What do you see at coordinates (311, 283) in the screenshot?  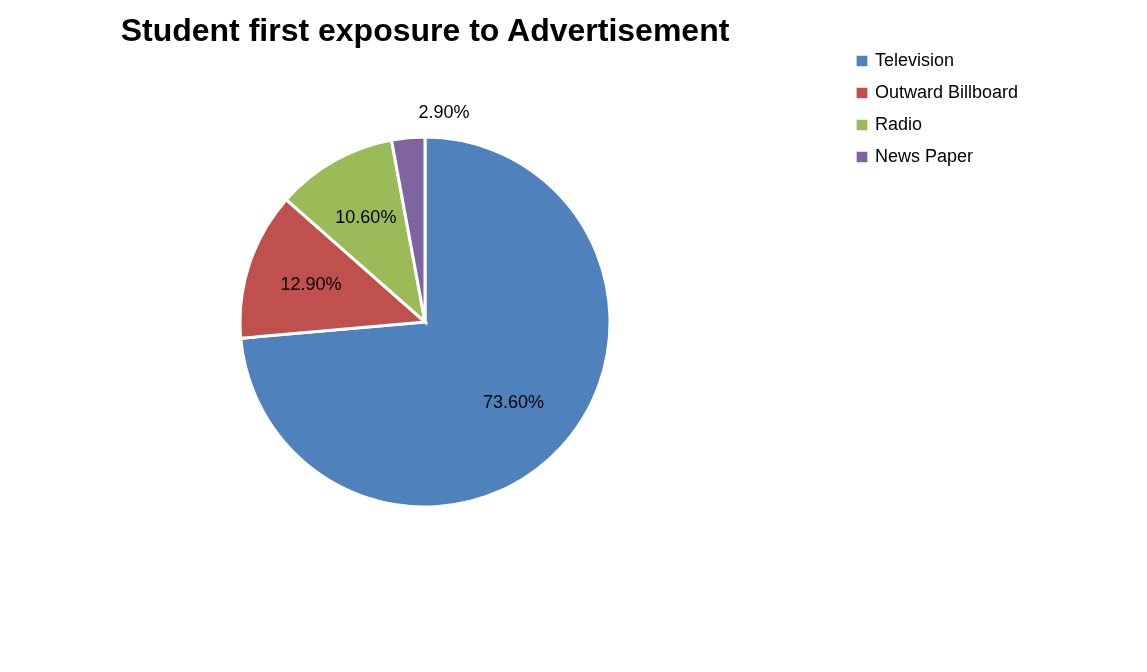 I see `data-label: 12.90%` at bounding box center [311, 283].